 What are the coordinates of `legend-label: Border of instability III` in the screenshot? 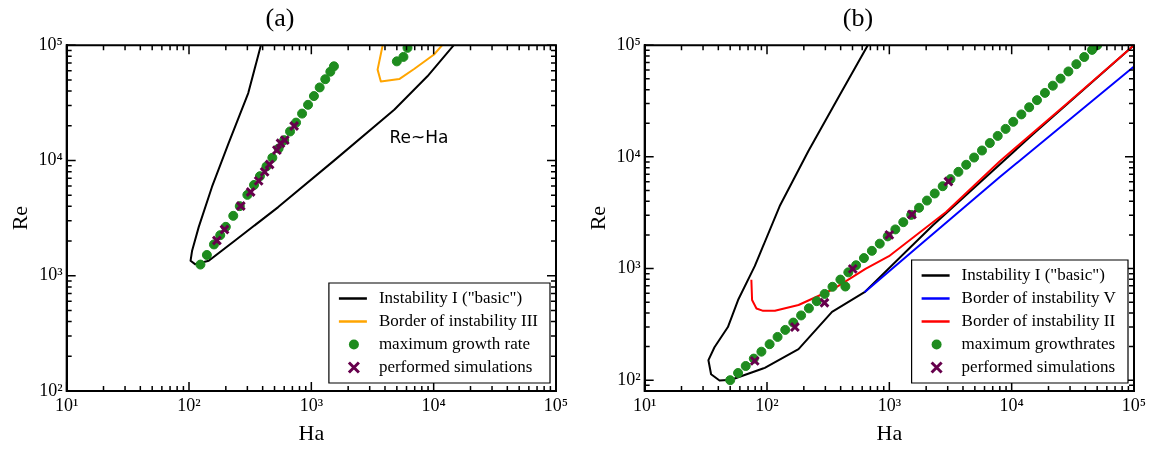 It's located at (458, 320).